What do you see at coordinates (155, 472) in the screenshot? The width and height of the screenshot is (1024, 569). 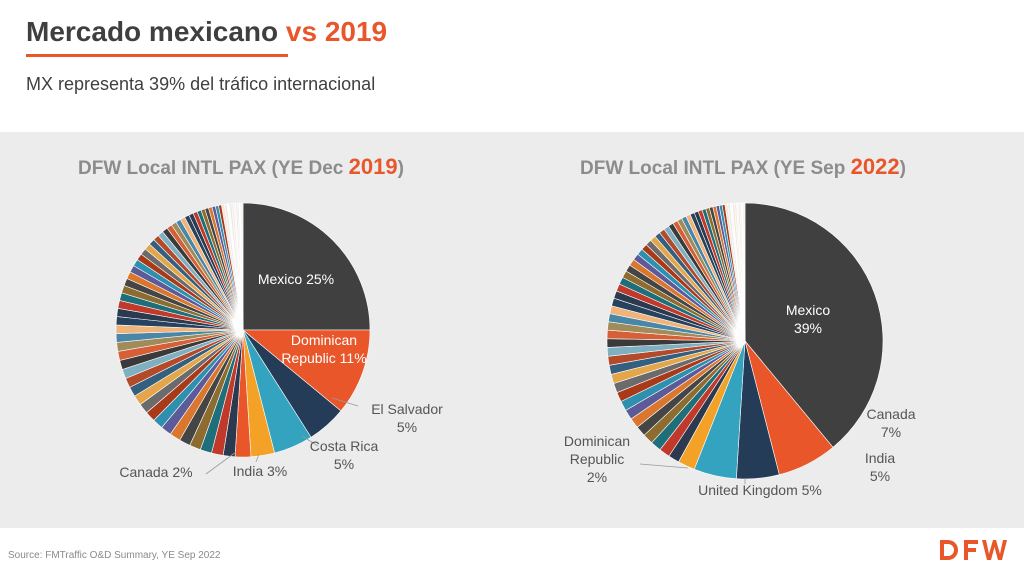 I see `pie-2019-label-canada: Canada 2%` at bounding box center [155, 472].